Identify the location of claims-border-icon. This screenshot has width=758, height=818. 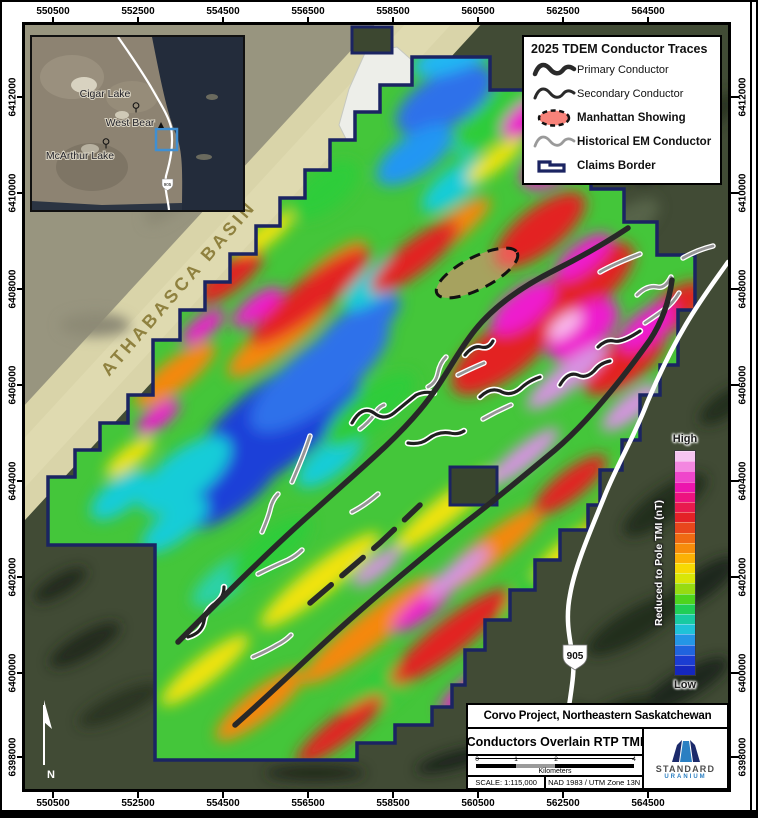
(554, 166).